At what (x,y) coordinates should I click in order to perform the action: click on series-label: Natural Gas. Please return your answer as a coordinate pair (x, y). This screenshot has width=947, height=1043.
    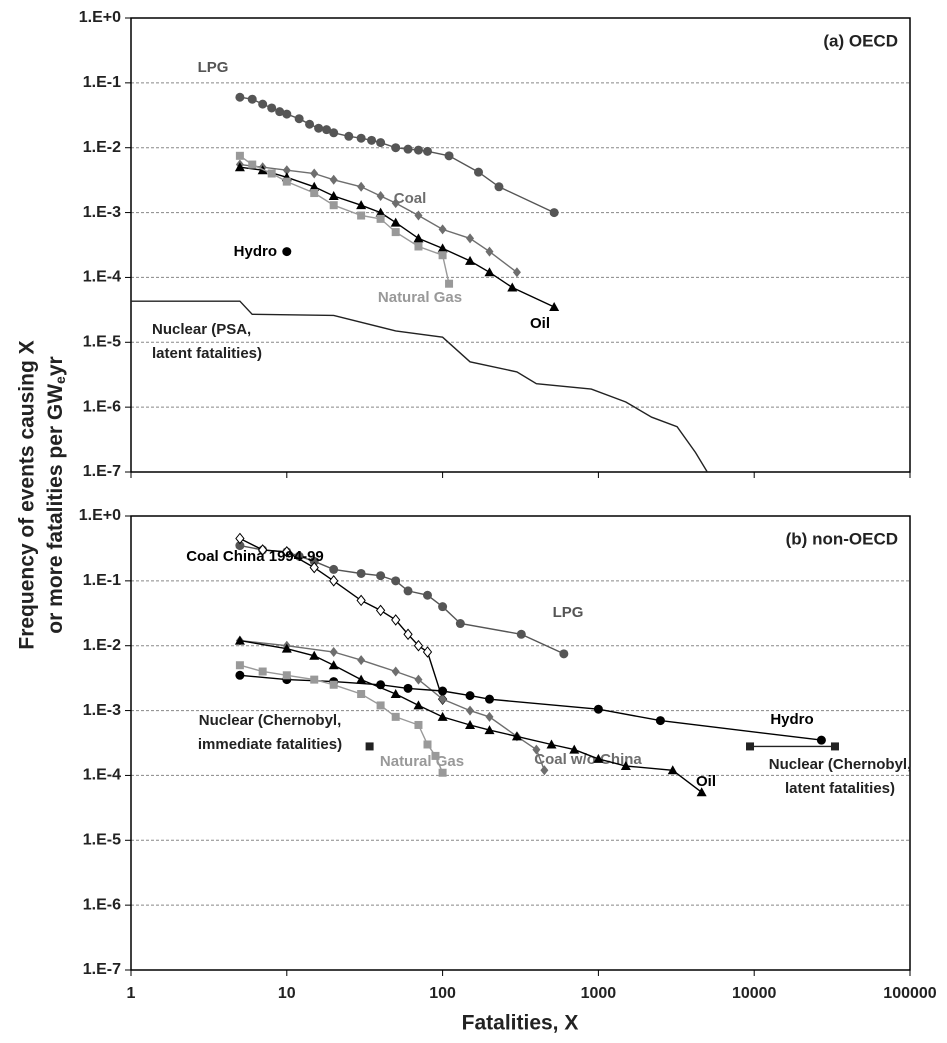
    Looking at the image, I should click on (422, 761).